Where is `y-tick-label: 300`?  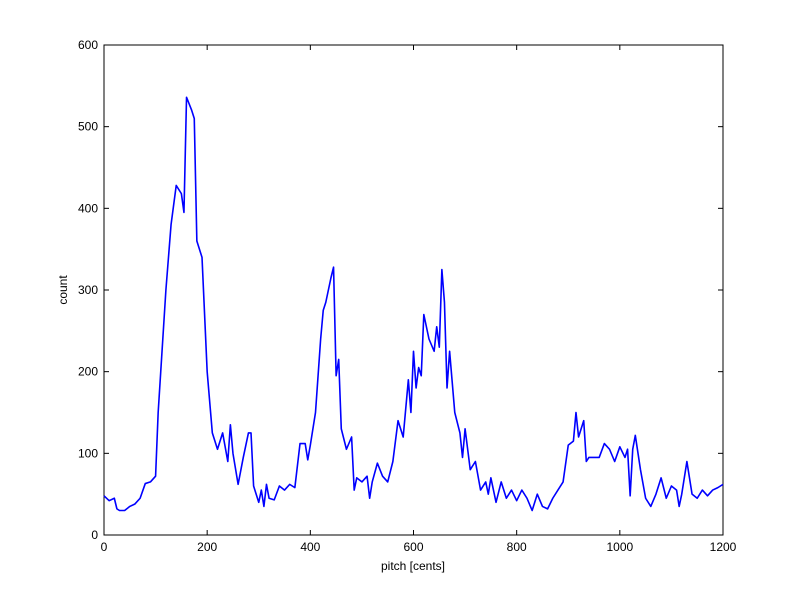
y-tick-label: 300 is located at coordinates (88, 290).